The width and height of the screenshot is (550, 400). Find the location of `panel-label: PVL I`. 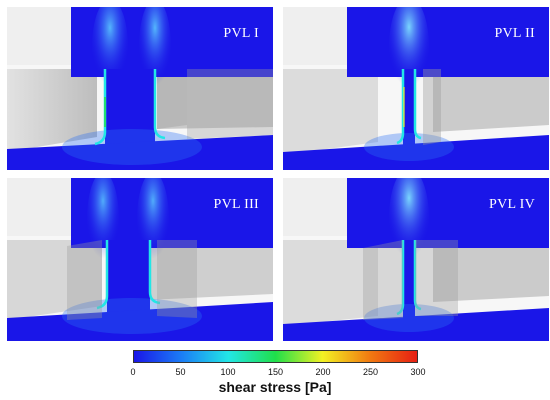

panel-label: PVL I is located at coordinates (241, 33).